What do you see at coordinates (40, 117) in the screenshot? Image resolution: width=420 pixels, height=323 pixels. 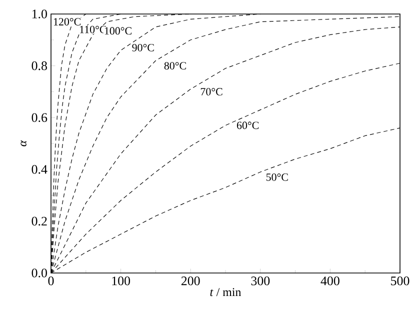 I see `y-tick-label: 0.6` at bounding box center [40, 117].